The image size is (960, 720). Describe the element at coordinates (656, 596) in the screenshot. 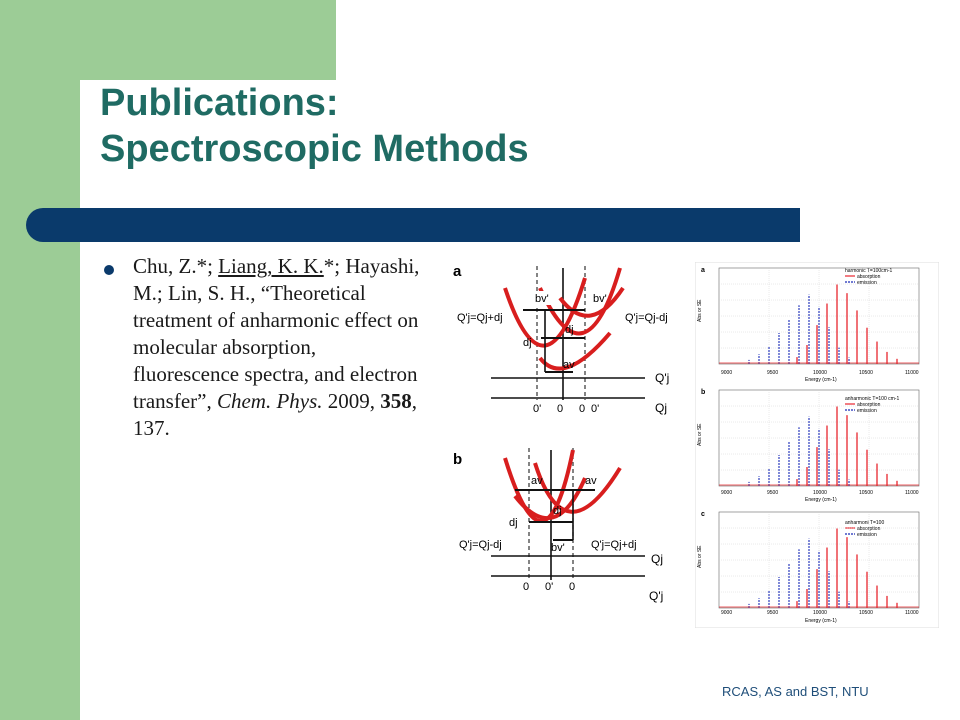

I see `b-axis-q-prime: Q'j` at that location.